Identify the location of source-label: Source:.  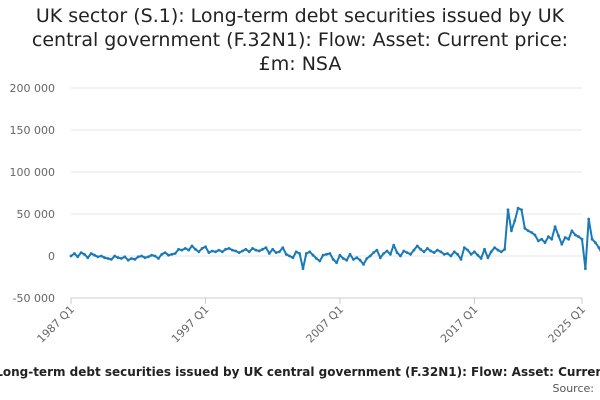
(573, 388).